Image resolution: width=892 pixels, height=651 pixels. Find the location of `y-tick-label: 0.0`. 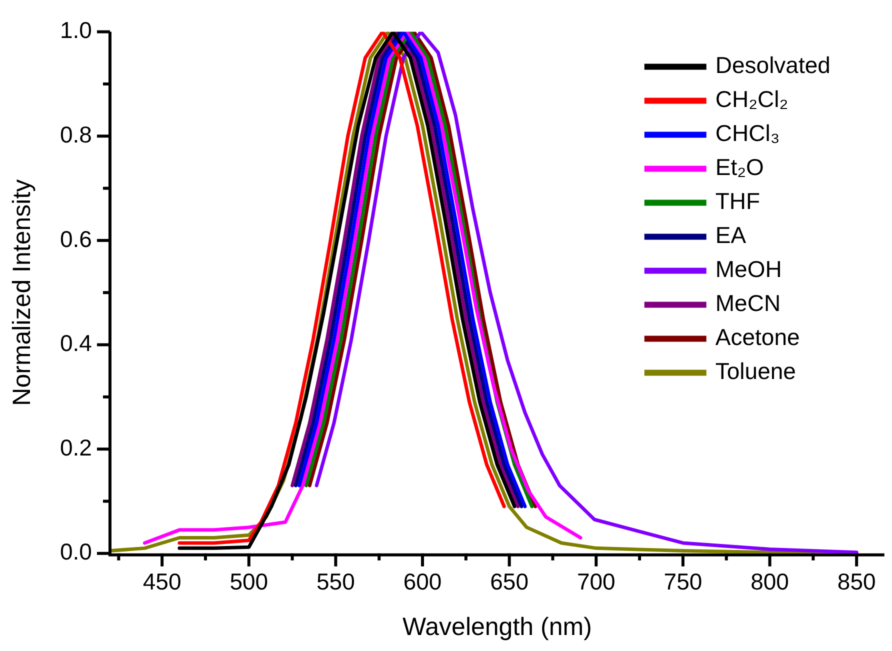

y-tick-label: 0.0 is located at coordinates (76, 551).